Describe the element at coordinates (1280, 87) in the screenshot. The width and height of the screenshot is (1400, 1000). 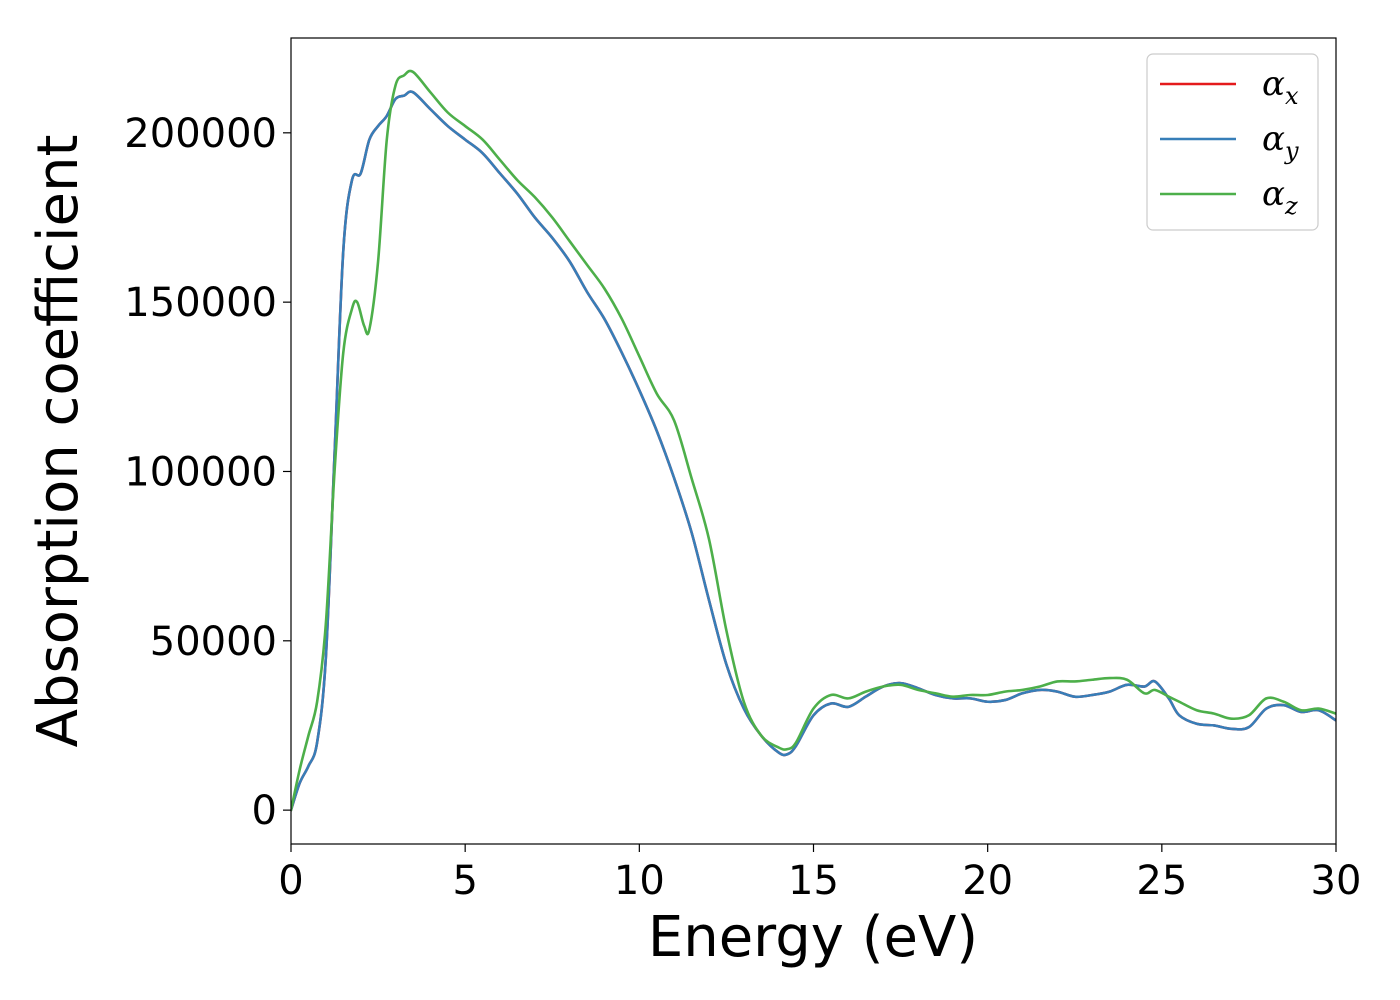
I see `legend-label-x: αx` at that location.